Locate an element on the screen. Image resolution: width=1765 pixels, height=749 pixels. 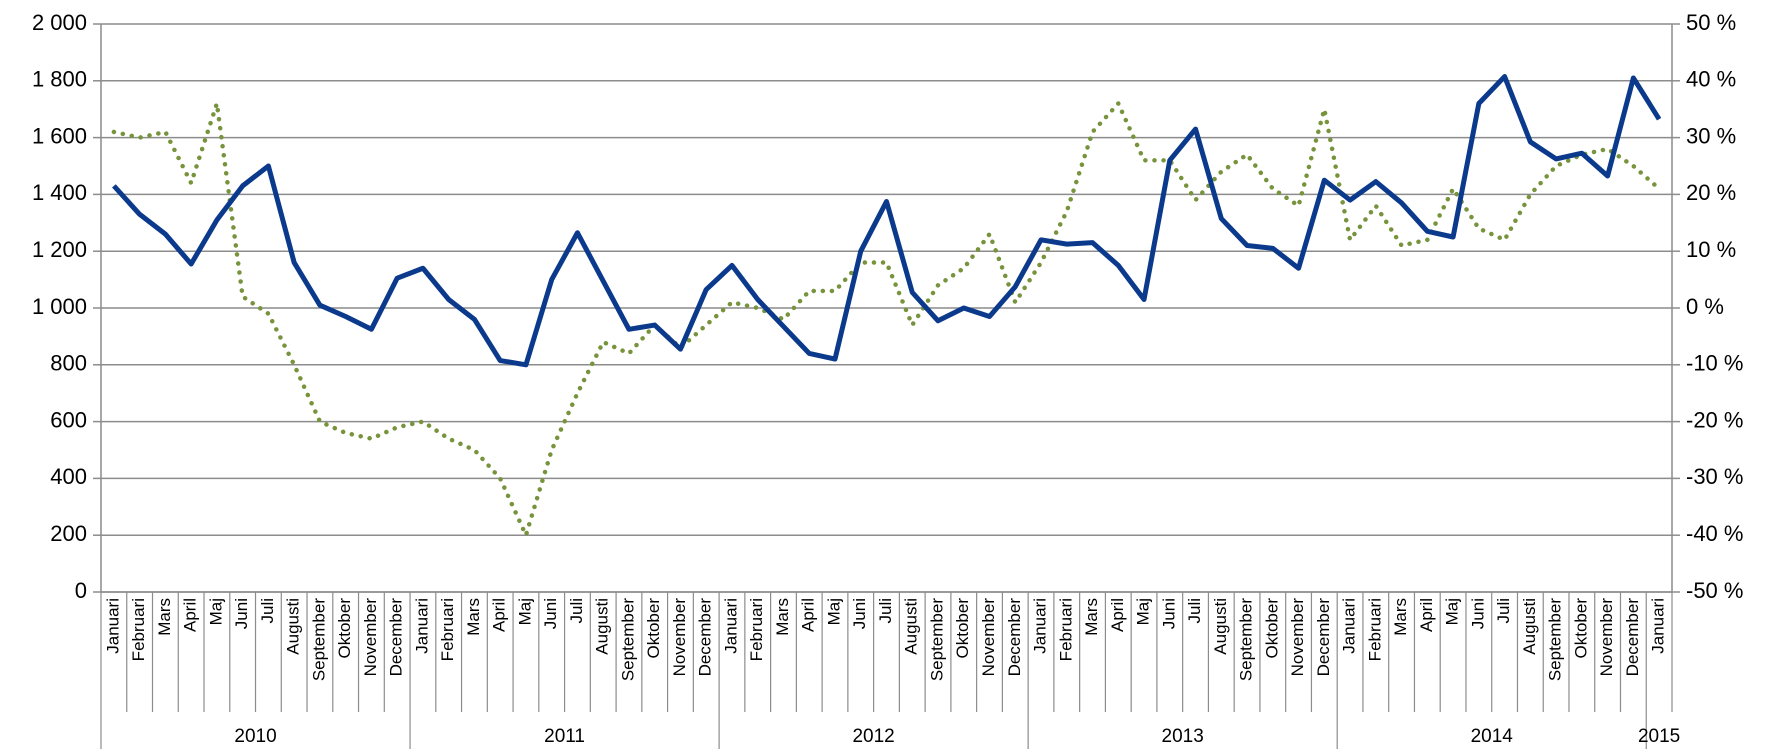
y2-tick-label: 50 % is located at coordinates (1711, 22).